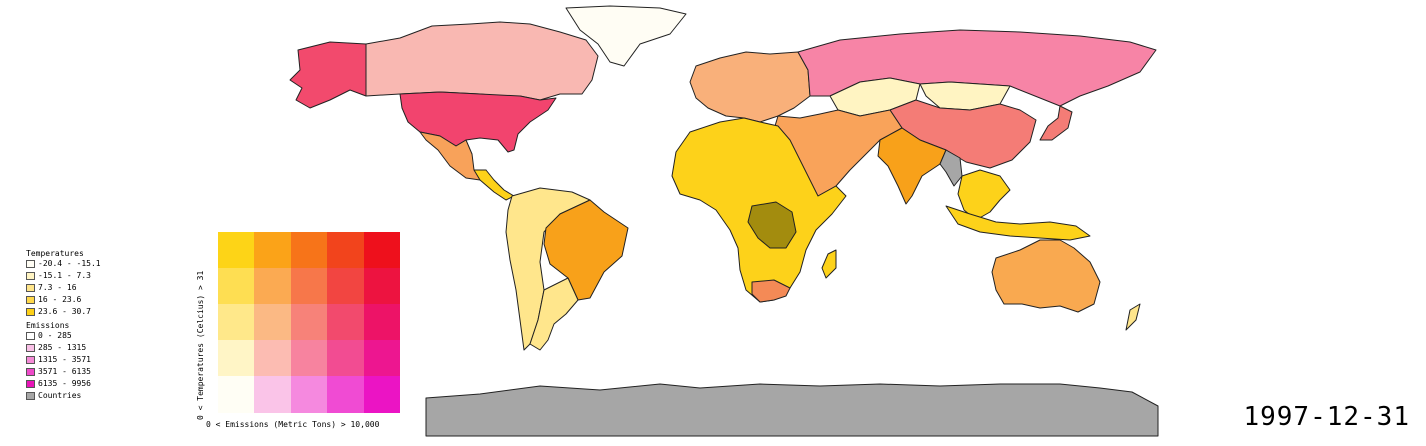 This screenshot has width=1426, height=446. I want to click on country-united-states, so click(478, 122).